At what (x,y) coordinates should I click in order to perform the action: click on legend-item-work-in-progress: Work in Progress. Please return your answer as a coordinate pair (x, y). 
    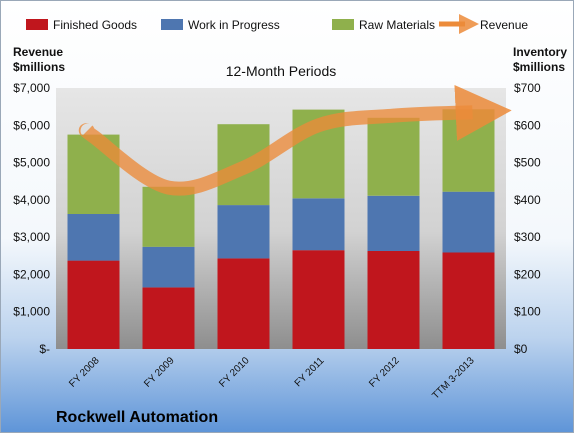
    Looking at the image, I should click on (220, 25).